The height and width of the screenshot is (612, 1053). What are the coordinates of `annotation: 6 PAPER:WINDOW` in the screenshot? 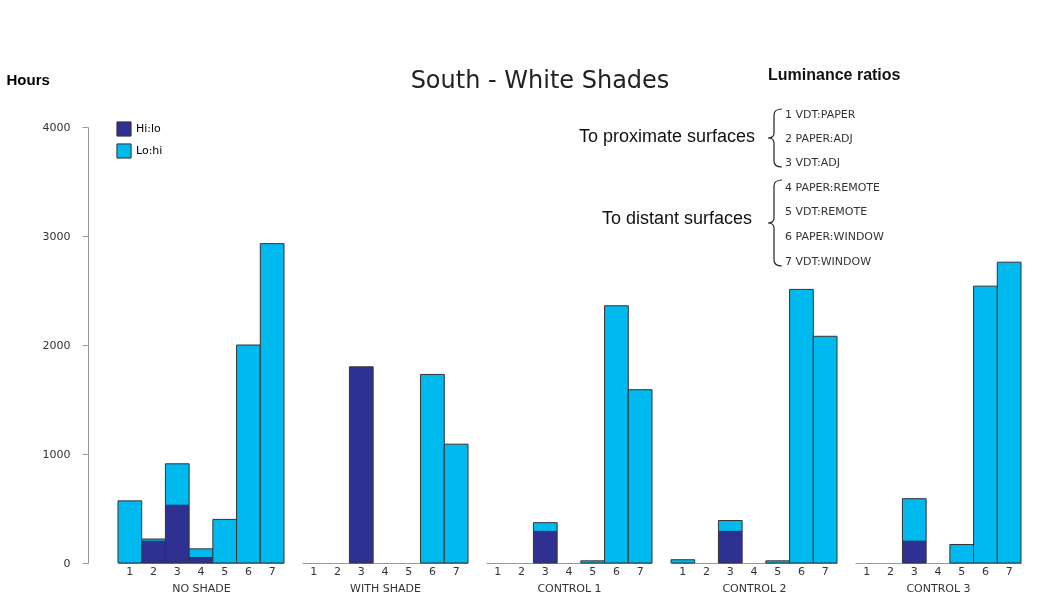 It's located at (834, 236).